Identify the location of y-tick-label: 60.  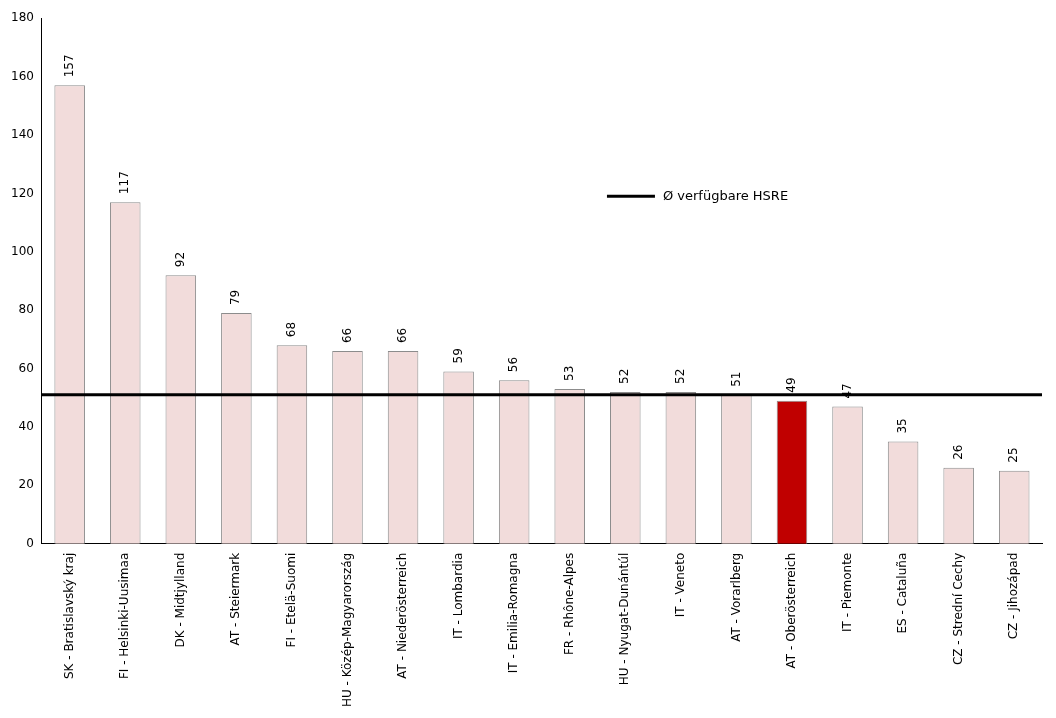
(26, 367).